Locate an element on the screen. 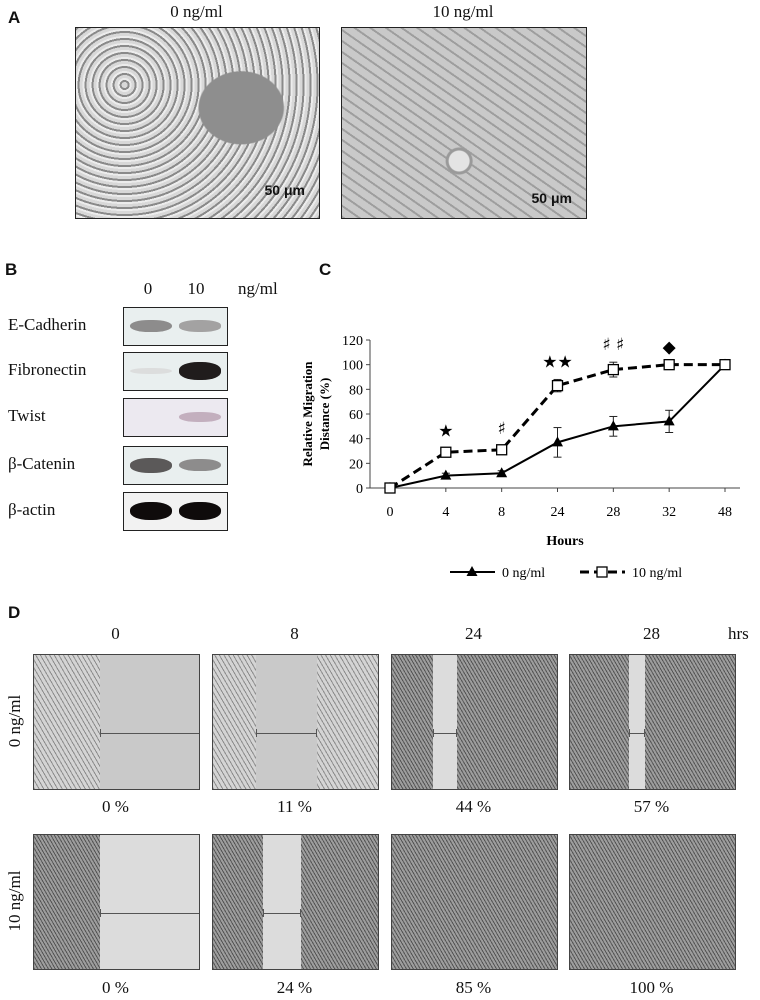 The height and width of the screenshot is (1000, 760). dose-unit: ng/ml is located at coordinates (258, 288).